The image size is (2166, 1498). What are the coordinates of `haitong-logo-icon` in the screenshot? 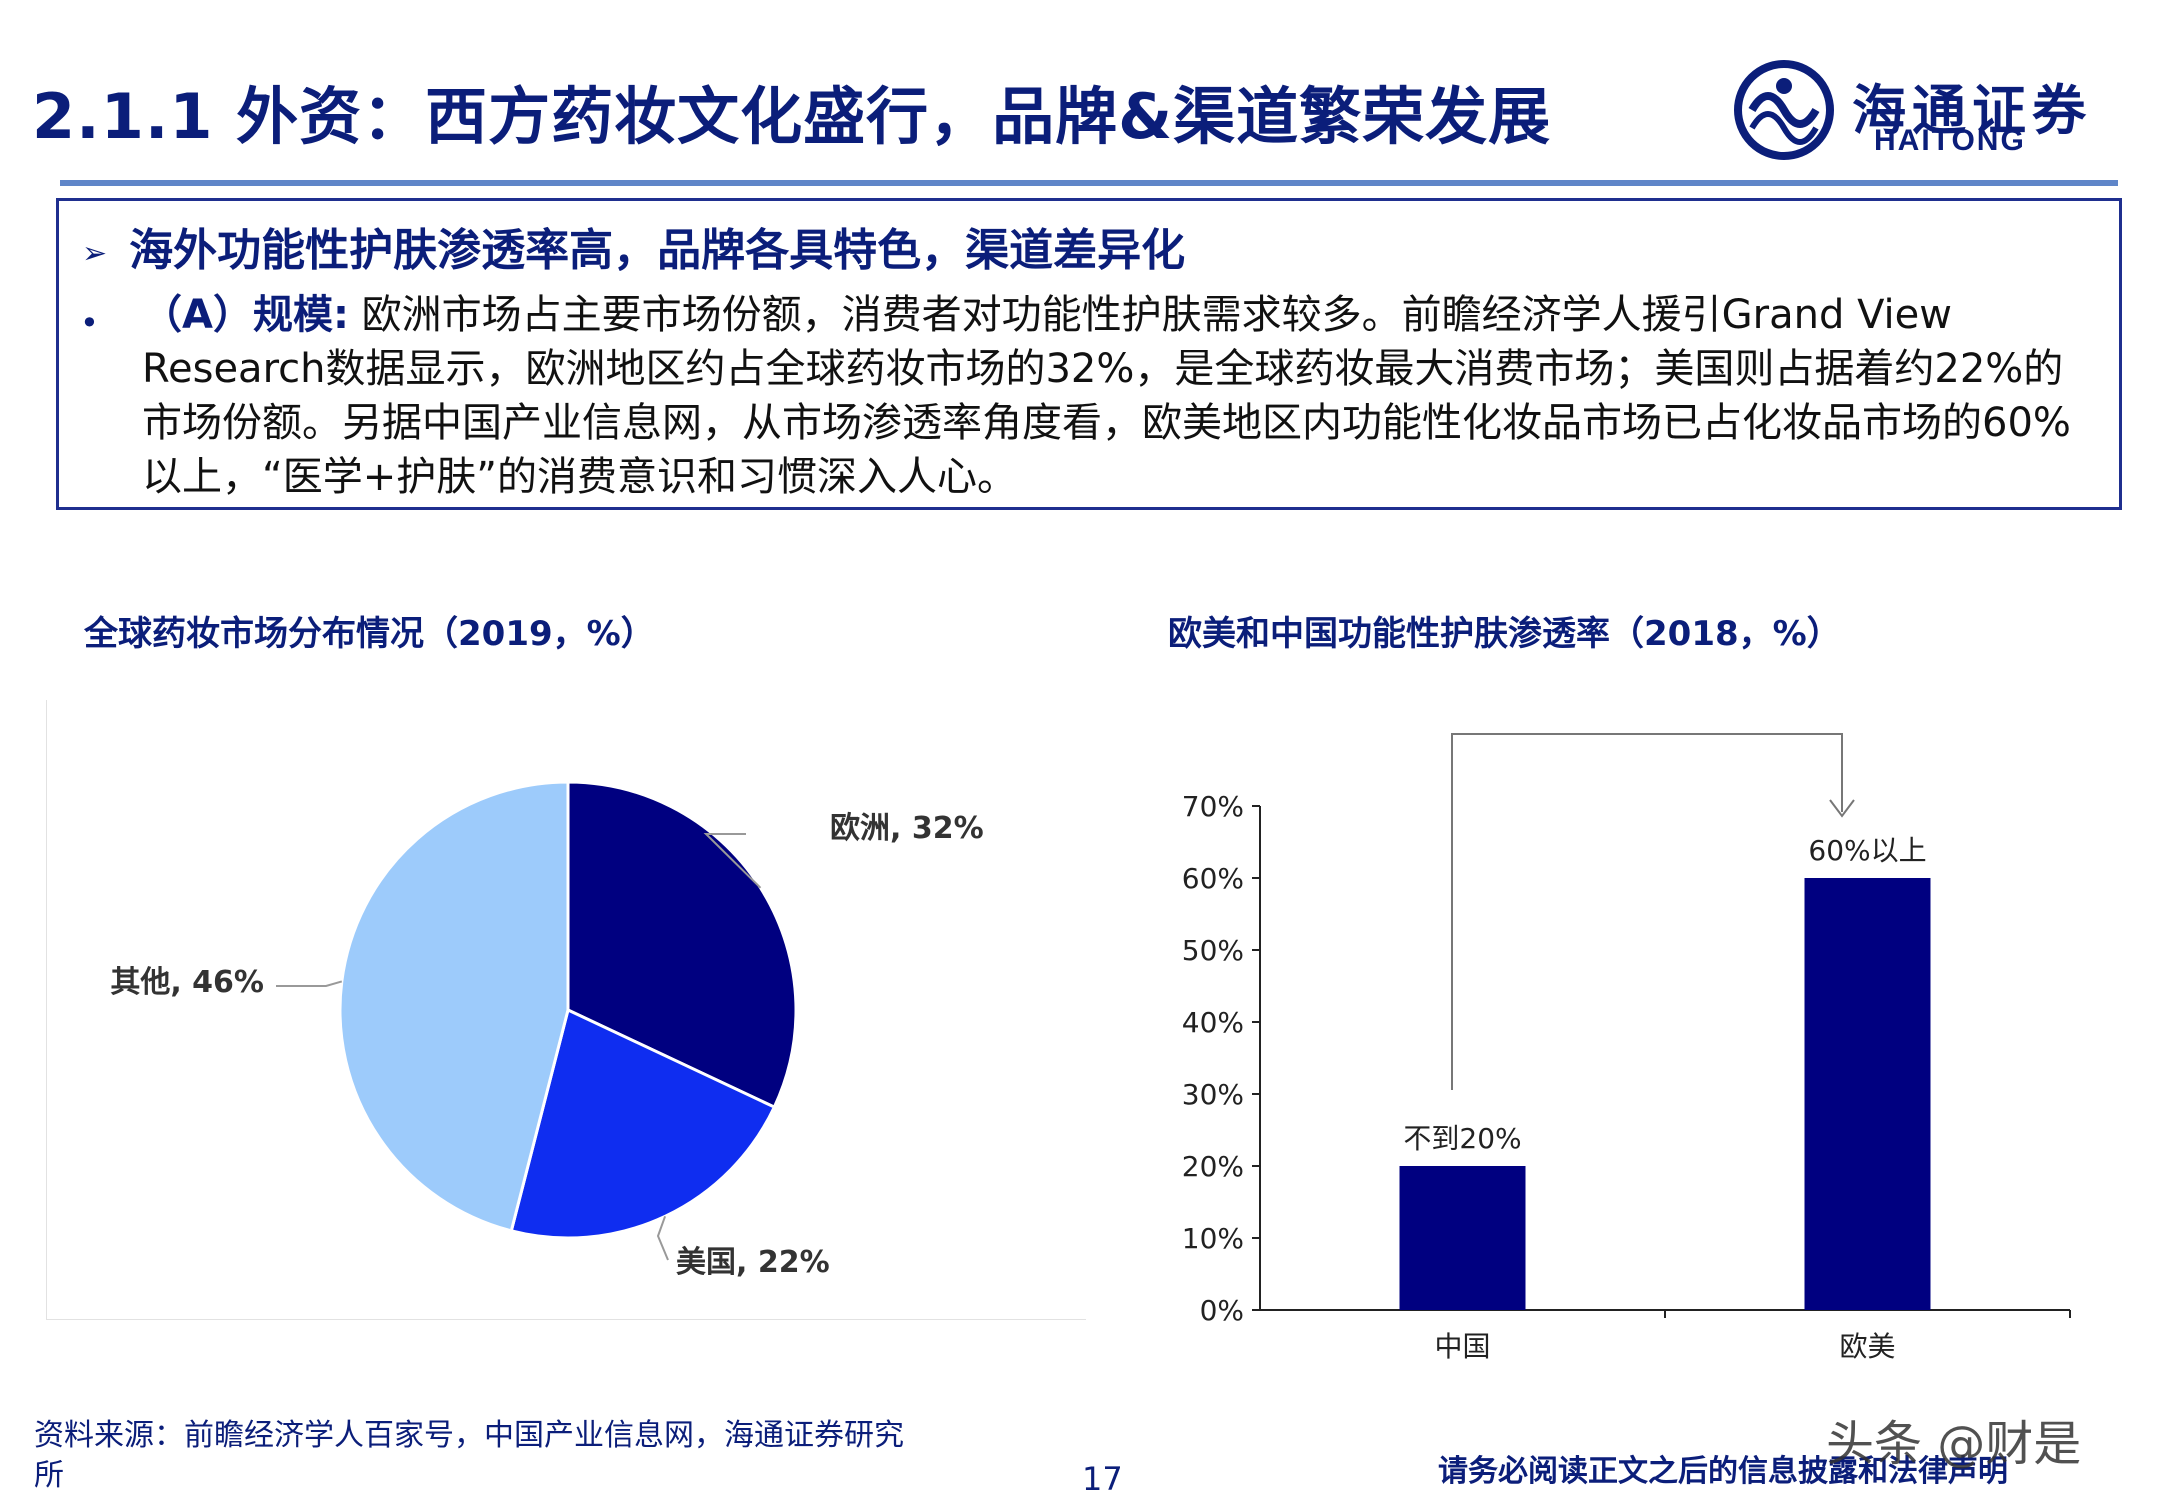 It's located at (1784, 110).